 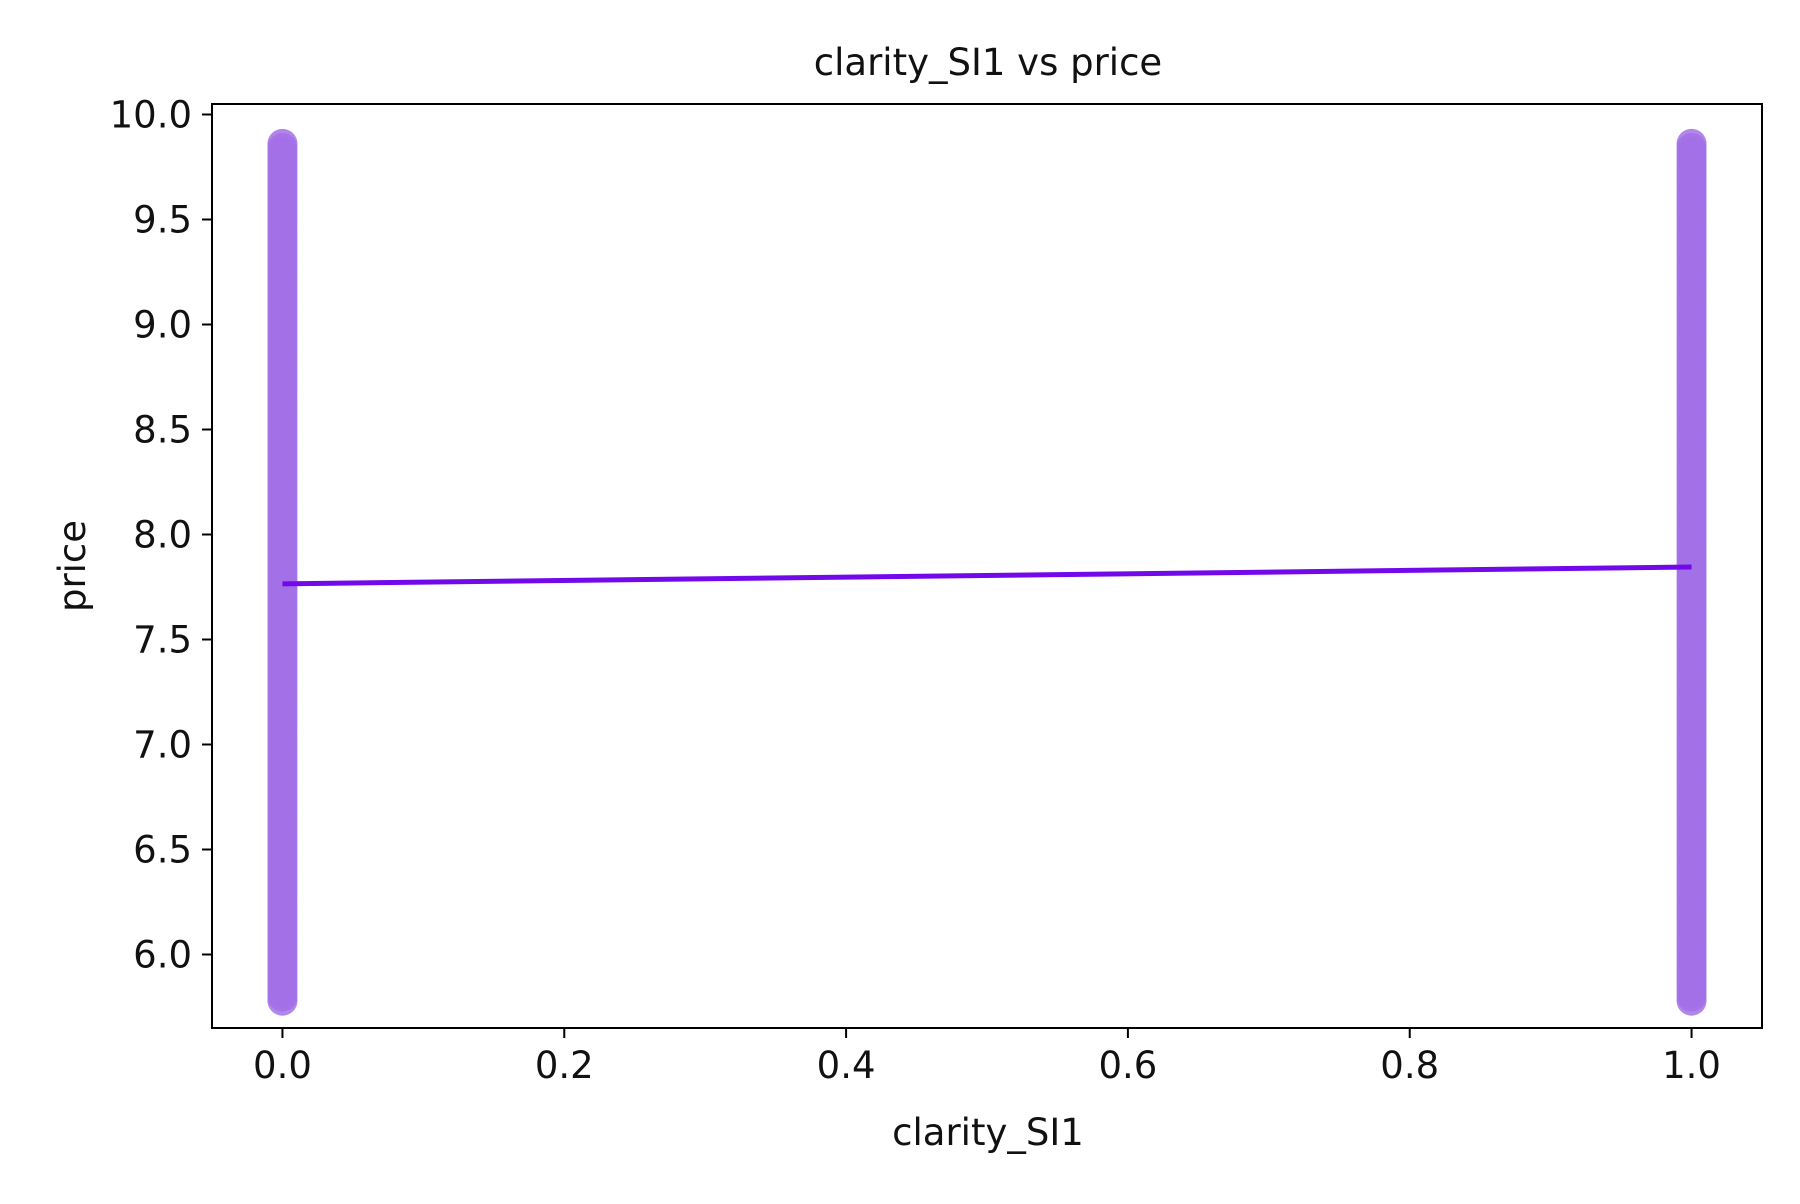 I want to click on y-tick-label: 6.0, so click(x=162, y=955).